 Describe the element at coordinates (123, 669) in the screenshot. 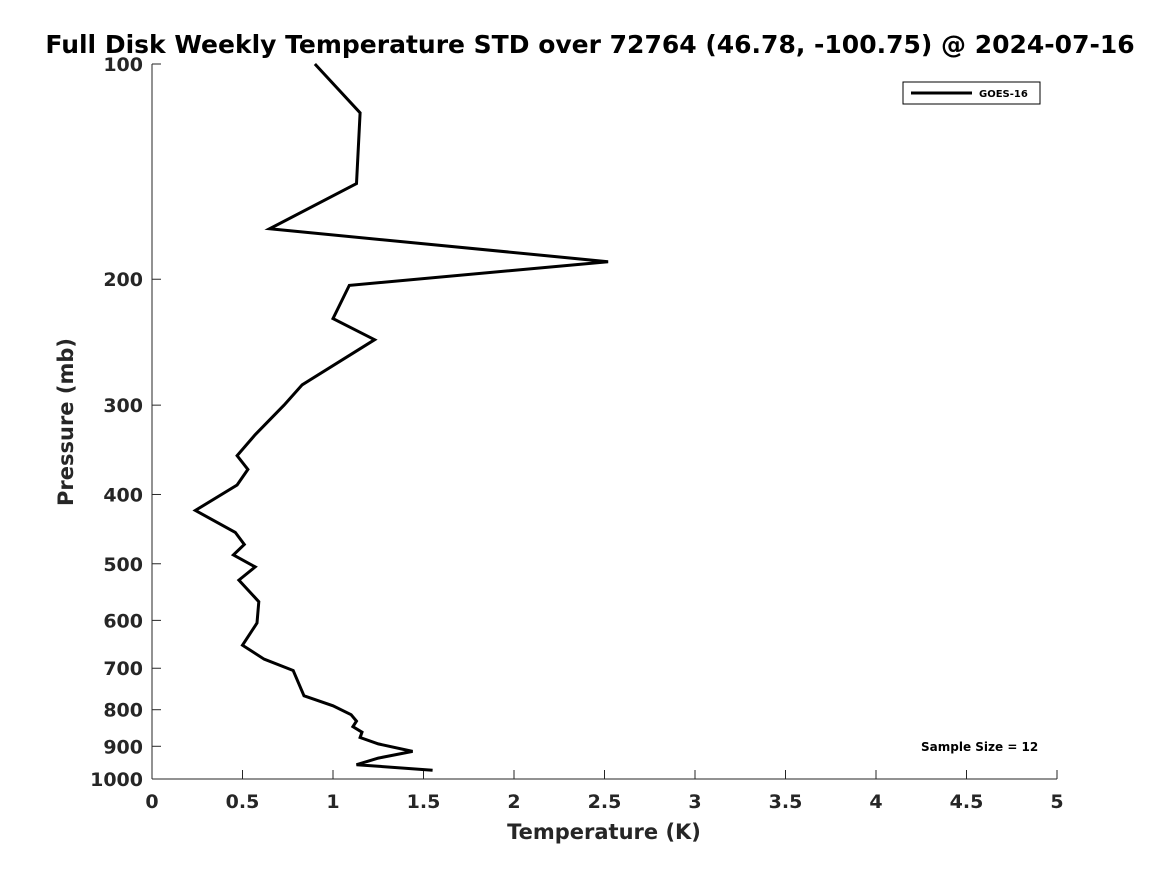

I see `y-tick-label: 700` at that location.